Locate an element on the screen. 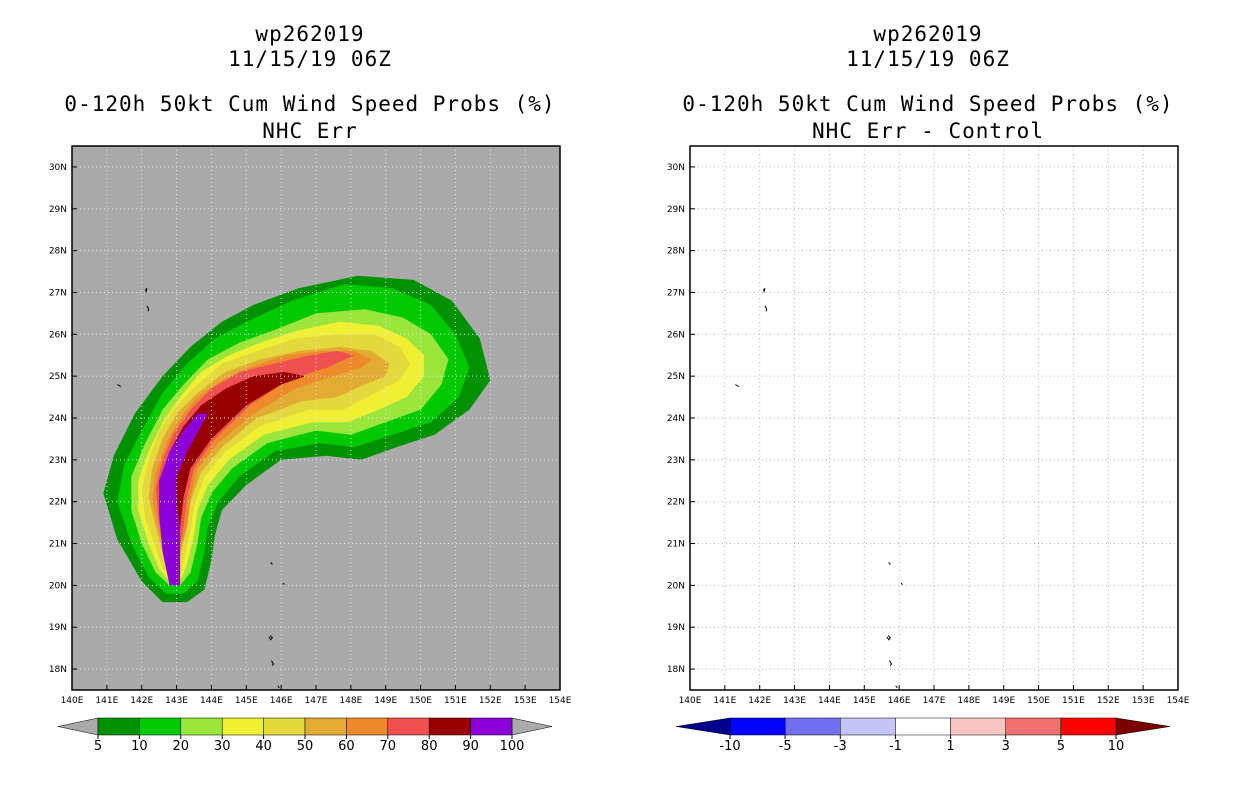  colorbar-label: 100 is located at coordinates (512, 746).